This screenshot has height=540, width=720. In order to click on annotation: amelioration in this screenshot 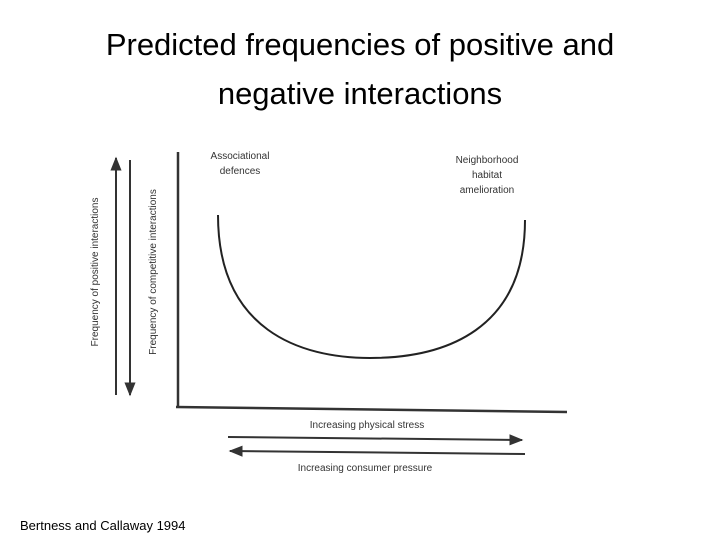, I will do `click(487, 190)`.